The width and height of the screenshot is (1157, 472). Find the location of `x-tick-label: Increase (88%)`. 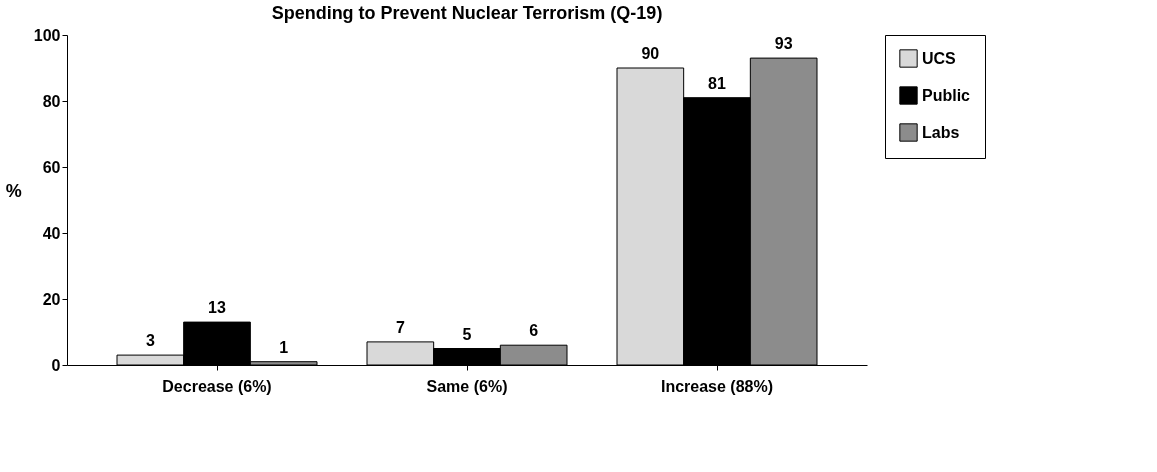

x-tick-label: Increase (88%) is located at coordinates (717, 386).